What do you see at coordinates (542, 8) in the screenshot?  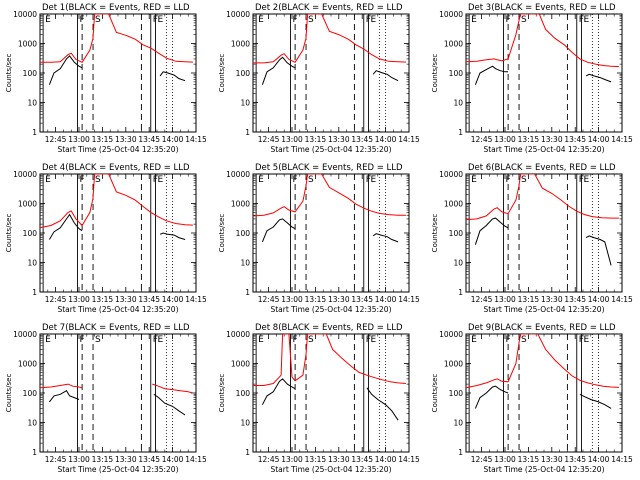 I see `panel-title: Det 3(BLACK = Events, RED = LLD` at bounding box center [542, 8].